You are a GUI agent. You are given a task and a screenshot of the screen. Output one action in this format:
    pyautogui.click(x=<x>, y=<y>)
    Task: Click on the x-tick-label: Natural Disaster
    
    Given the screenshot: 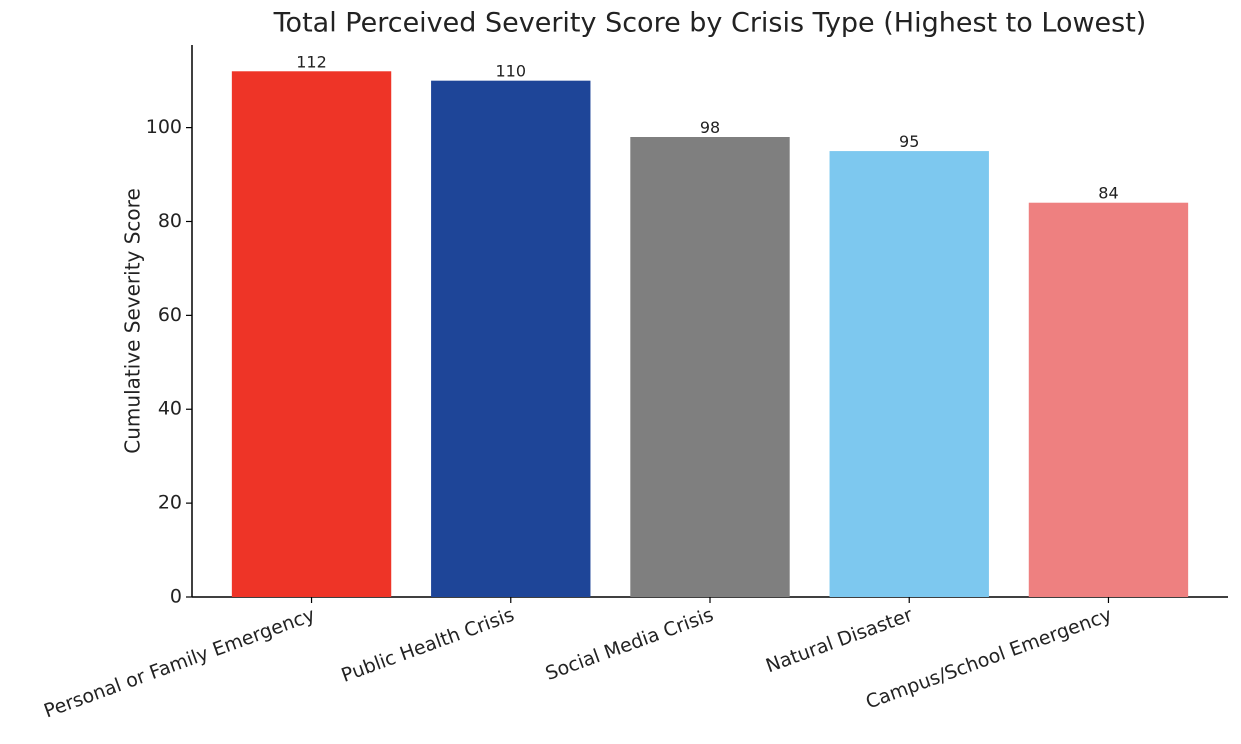 What is the action you would take?
    pyautogui.click(x=839, y=641)
    